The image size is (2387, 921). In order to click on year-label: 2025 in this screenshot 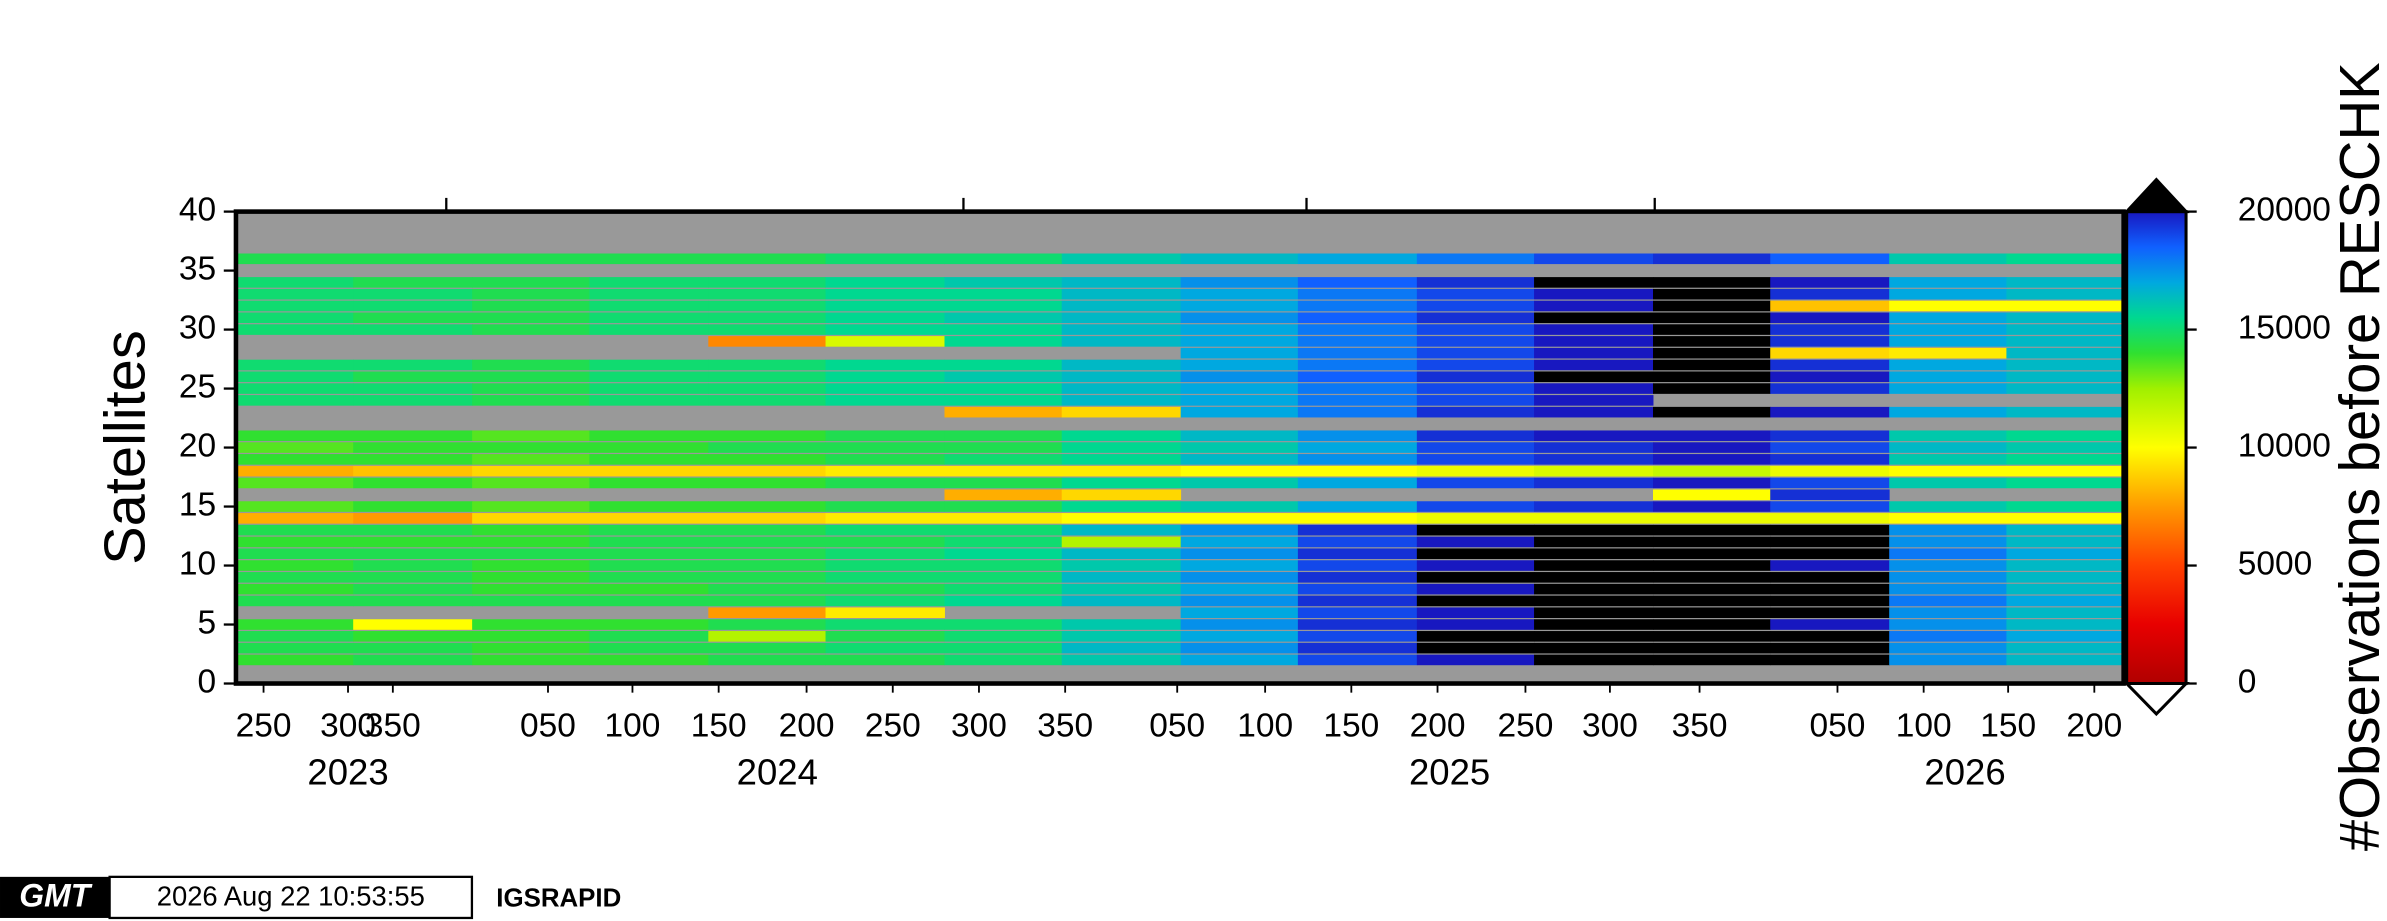, I will do `click(1449, 772)`.